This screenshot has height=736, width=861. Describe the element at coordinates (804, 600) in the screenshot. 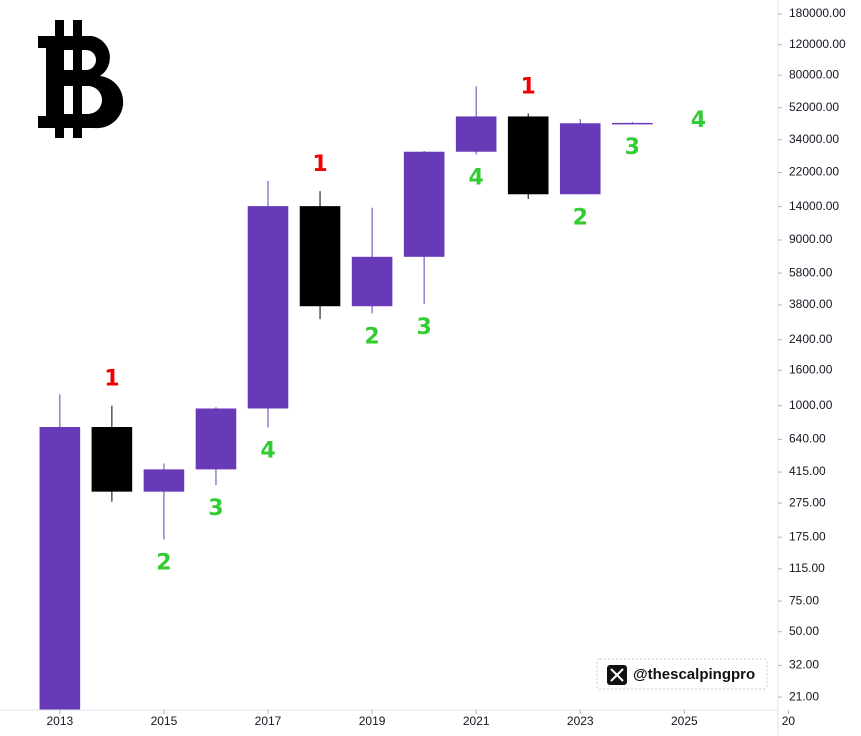

I see `y-tick-label: 75.00` at that location.